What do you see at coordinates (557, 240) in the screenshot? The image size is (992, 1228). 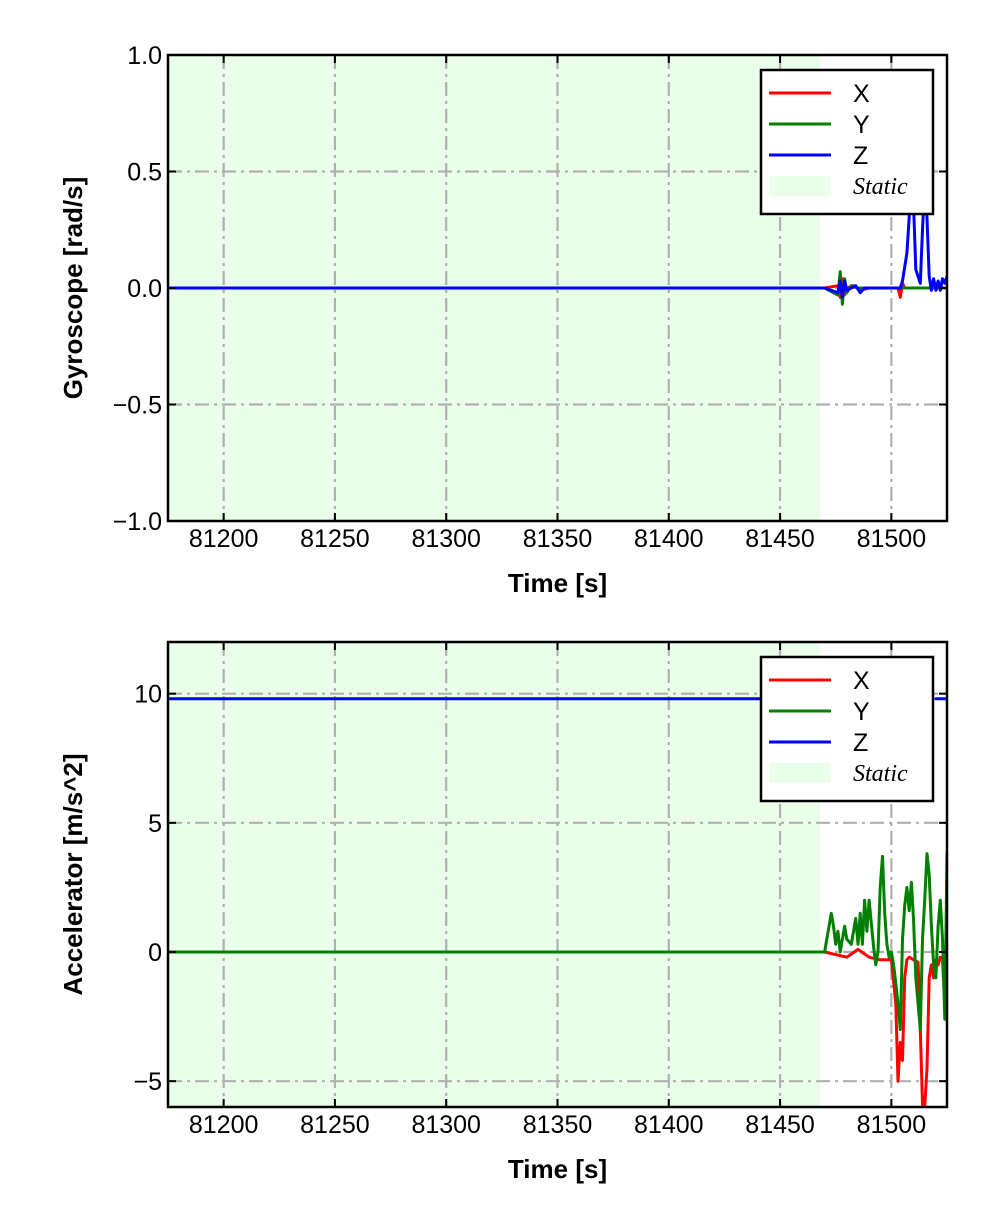 I see `series-line-z` at bounding box center [557, 240].